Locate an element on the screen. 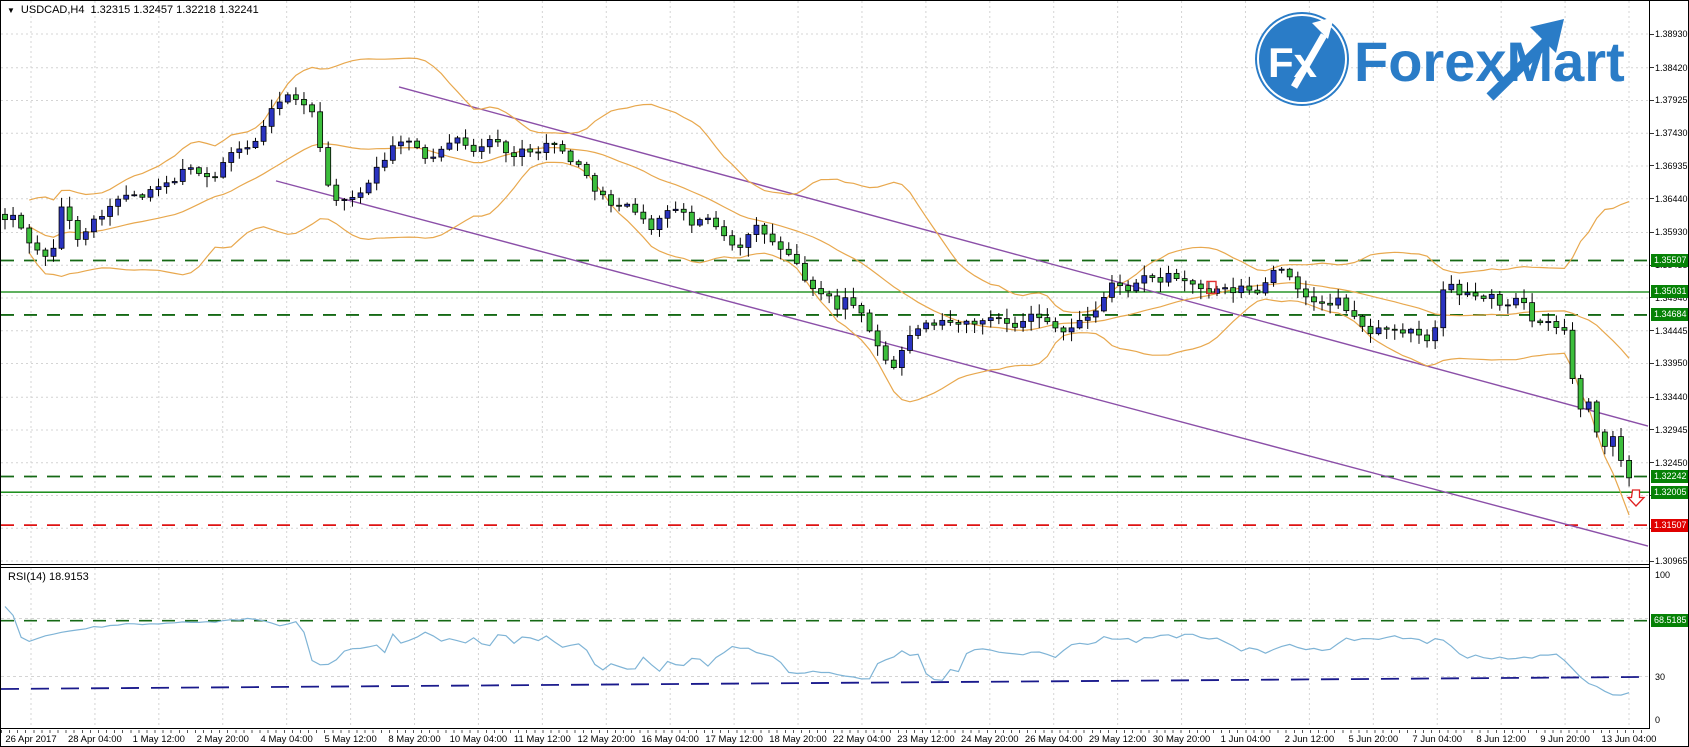 The image size is (1689, 747). symbol-period-label: USDCAD,H4 is located at coordinates (52, 10).